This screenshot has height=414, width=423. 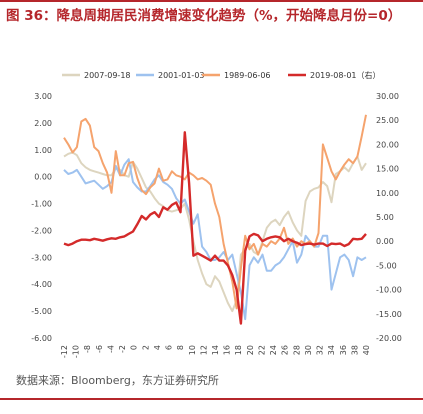 What do you see at coordinates (110, 349) in the screenshot?
I see `x-tick-label: -4` at bounding box center [110, 349].